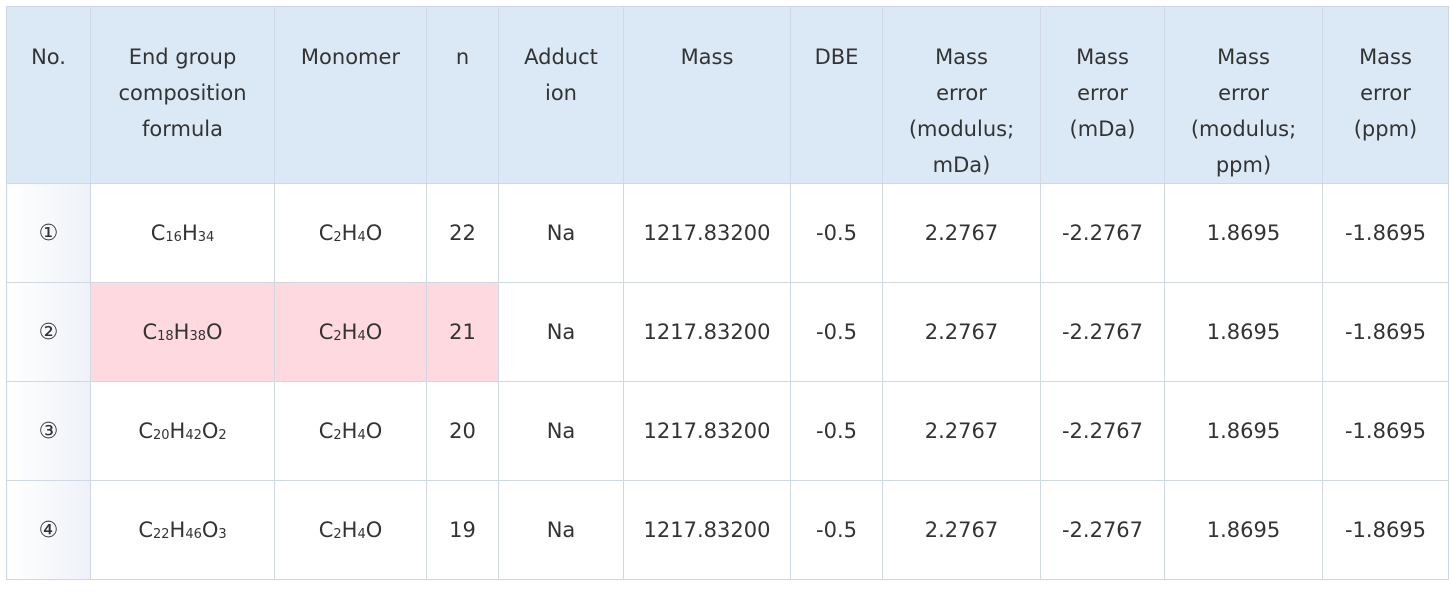 This screenshot has width=1450, height=613. I want to click on header-mass-error-ppm-label: Mass error (ppm), so click(1385, 93).